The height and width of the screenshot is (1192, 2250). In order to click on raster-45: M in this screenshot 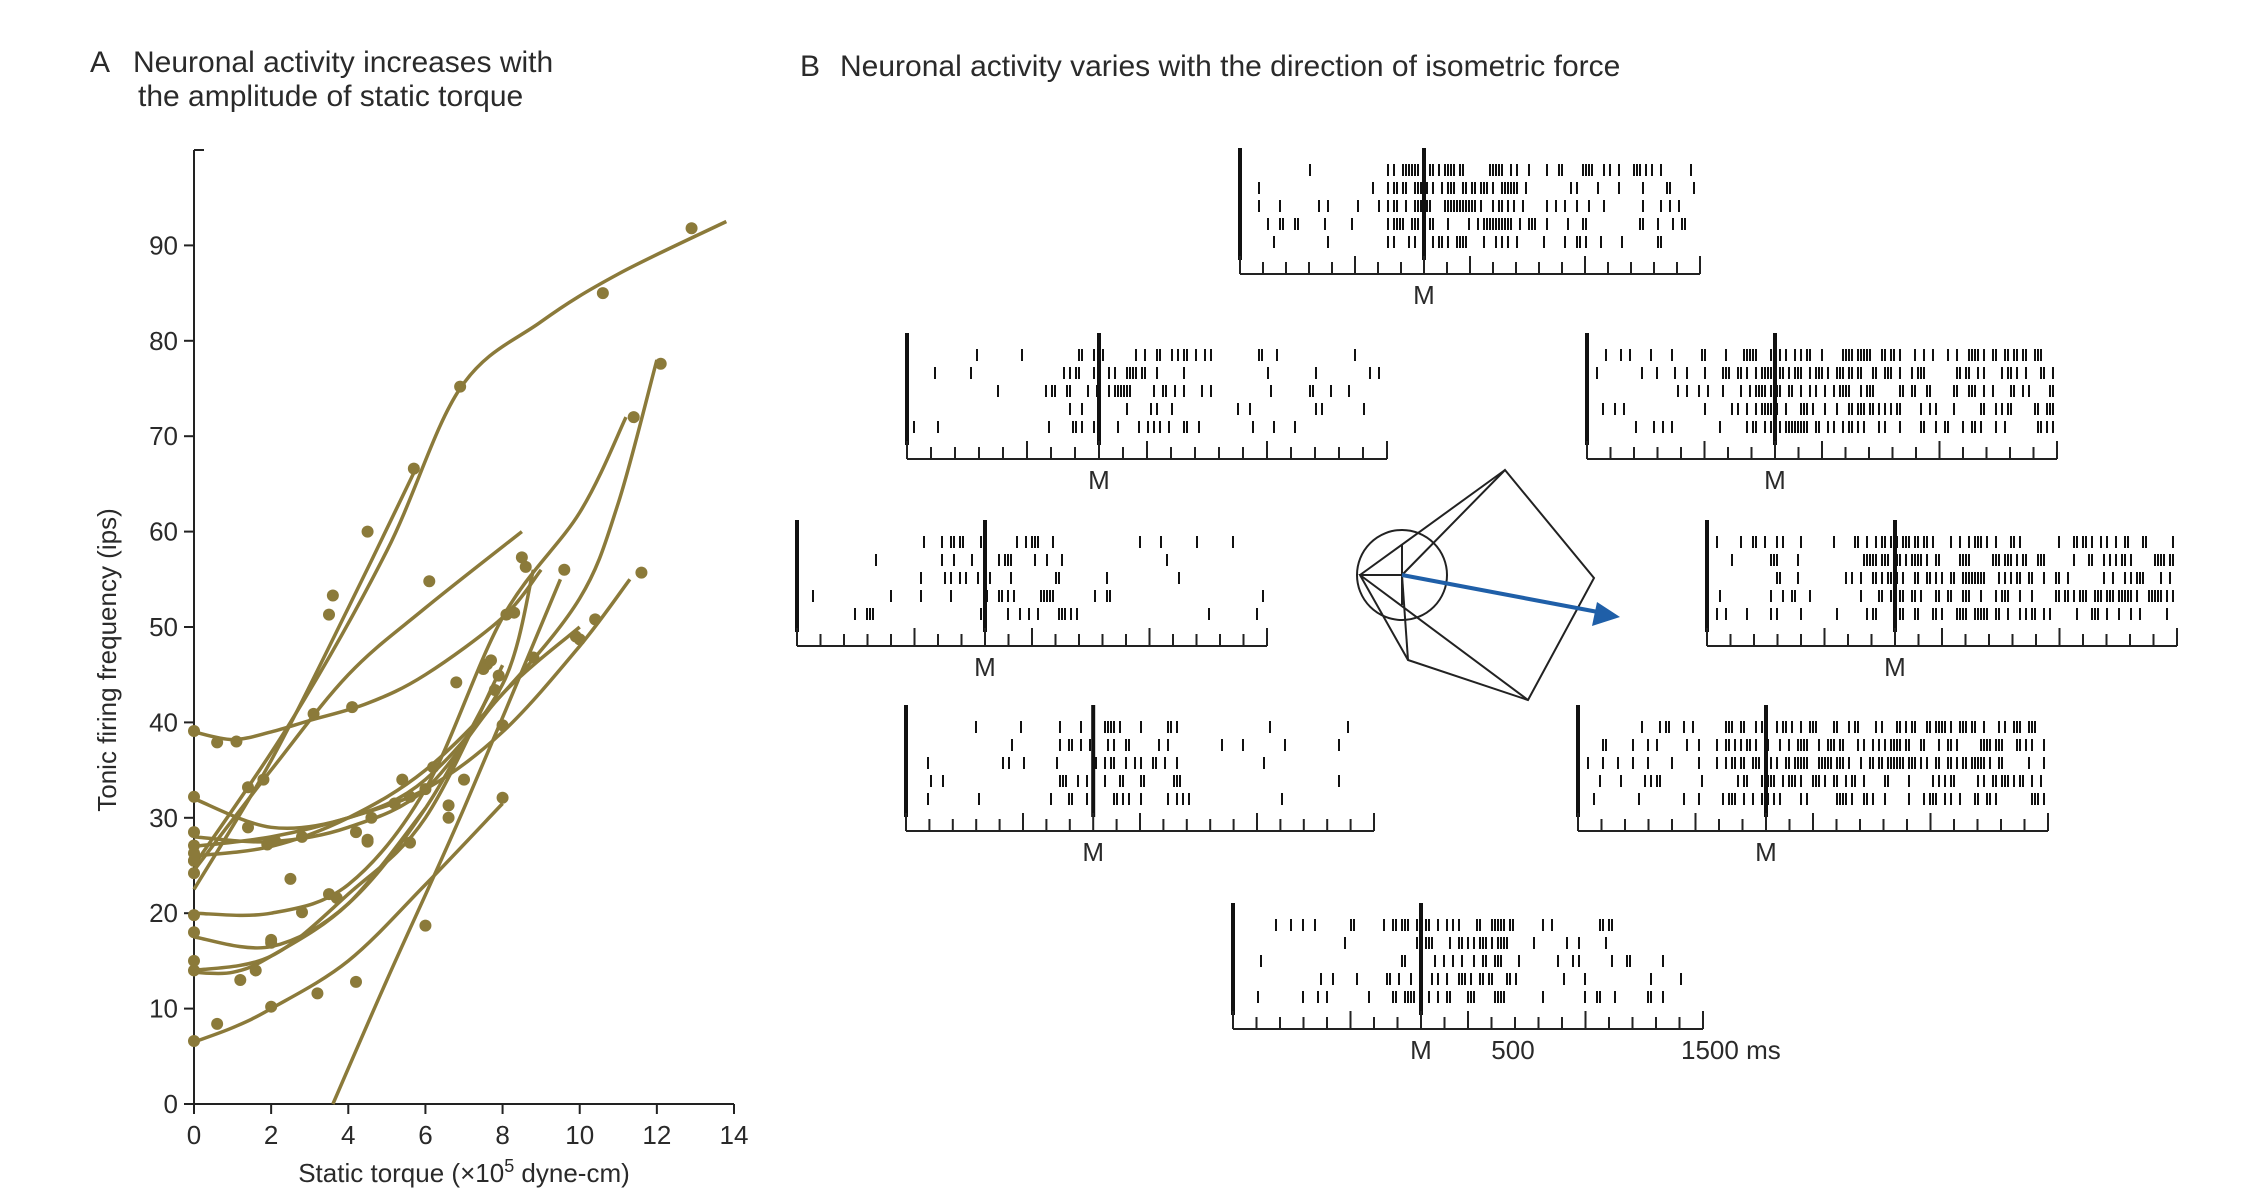, I will do `click(1821, 414)`.